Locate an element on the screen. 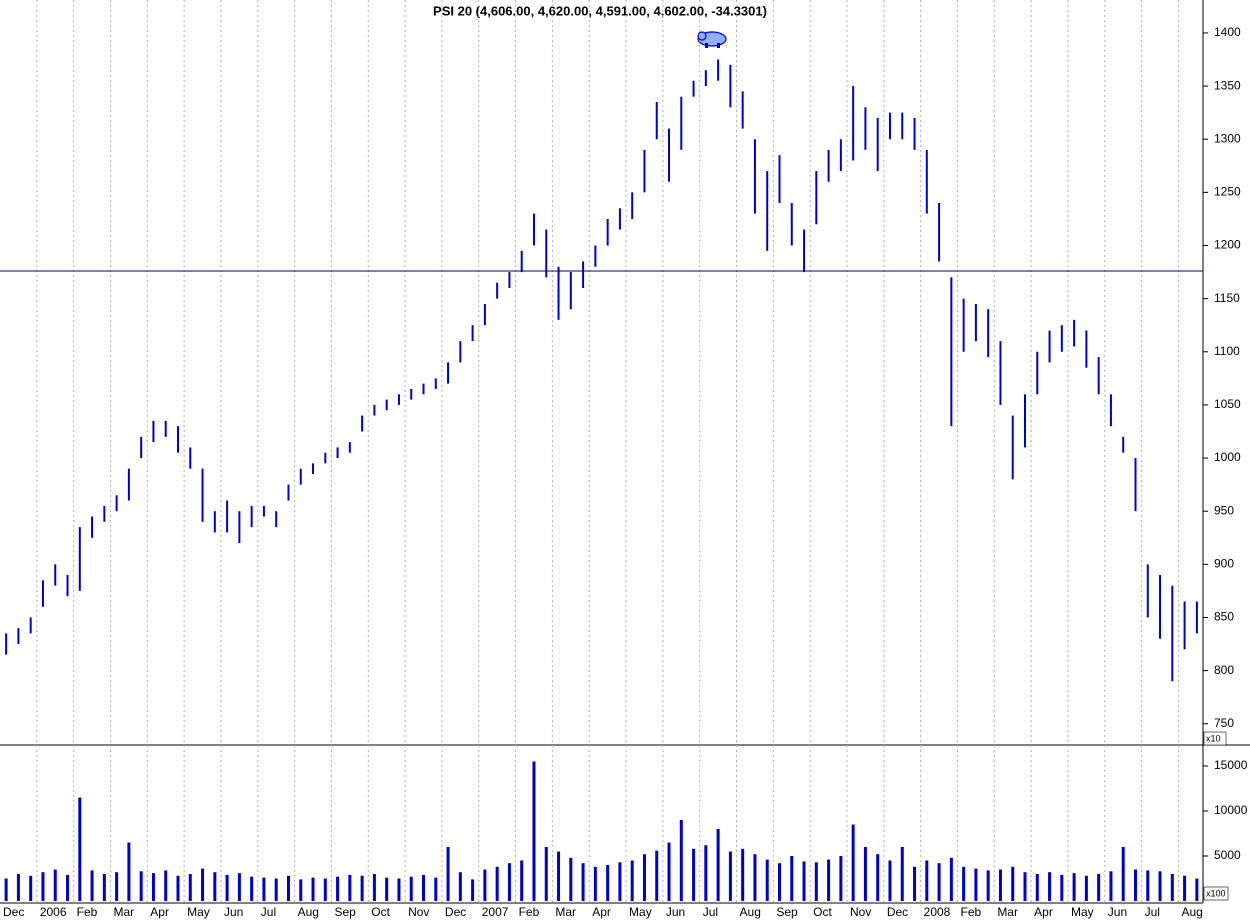 The width and height of the screenshot is (1250, 922). x-tick-label: 2006 is located at coordinates (53, 912).